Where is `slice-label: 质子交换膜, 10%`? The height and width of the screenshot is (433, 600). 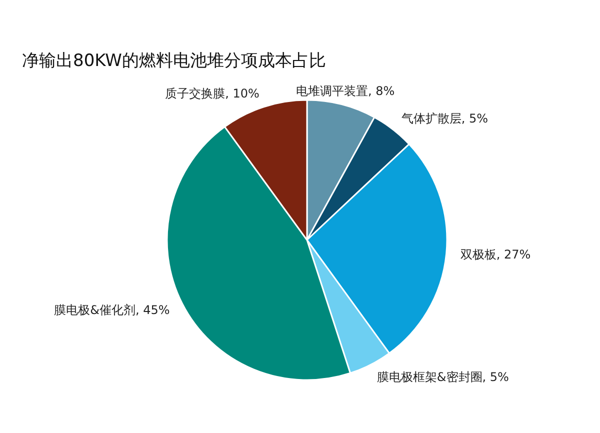
slice-label: 质子交换膜, 10% is located at coordinates (212, 93).